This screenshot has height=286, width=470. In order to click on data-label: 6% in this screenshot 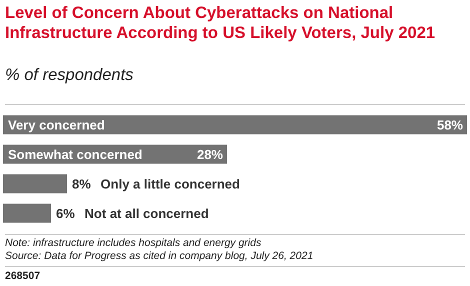, I will do `click(66, 213)`.